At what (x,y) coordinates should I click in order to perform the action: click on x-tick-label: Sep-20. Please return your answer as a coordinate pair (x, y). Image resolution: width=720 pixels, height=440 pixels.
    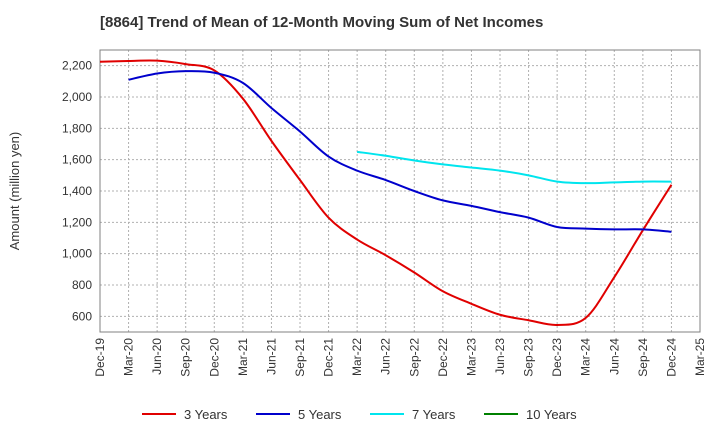
    Looking at the image, I should click on (186, 357).